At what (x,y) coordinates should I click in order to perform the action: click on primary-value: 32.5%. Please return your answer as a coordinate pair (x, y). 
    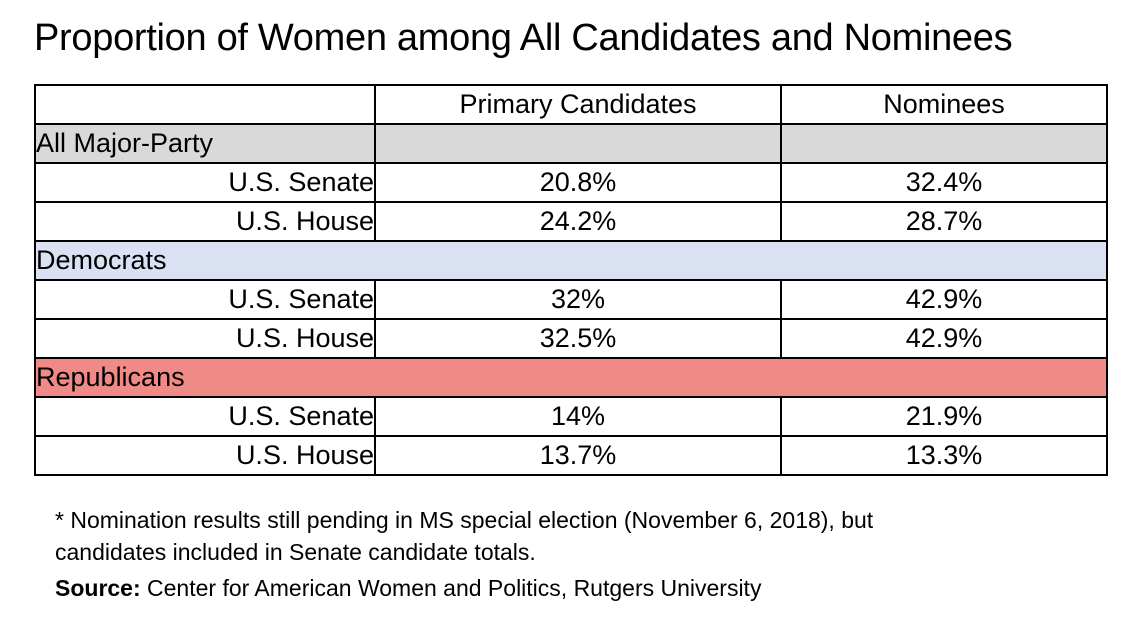
    Looking at the image, I should click on (578, 338).